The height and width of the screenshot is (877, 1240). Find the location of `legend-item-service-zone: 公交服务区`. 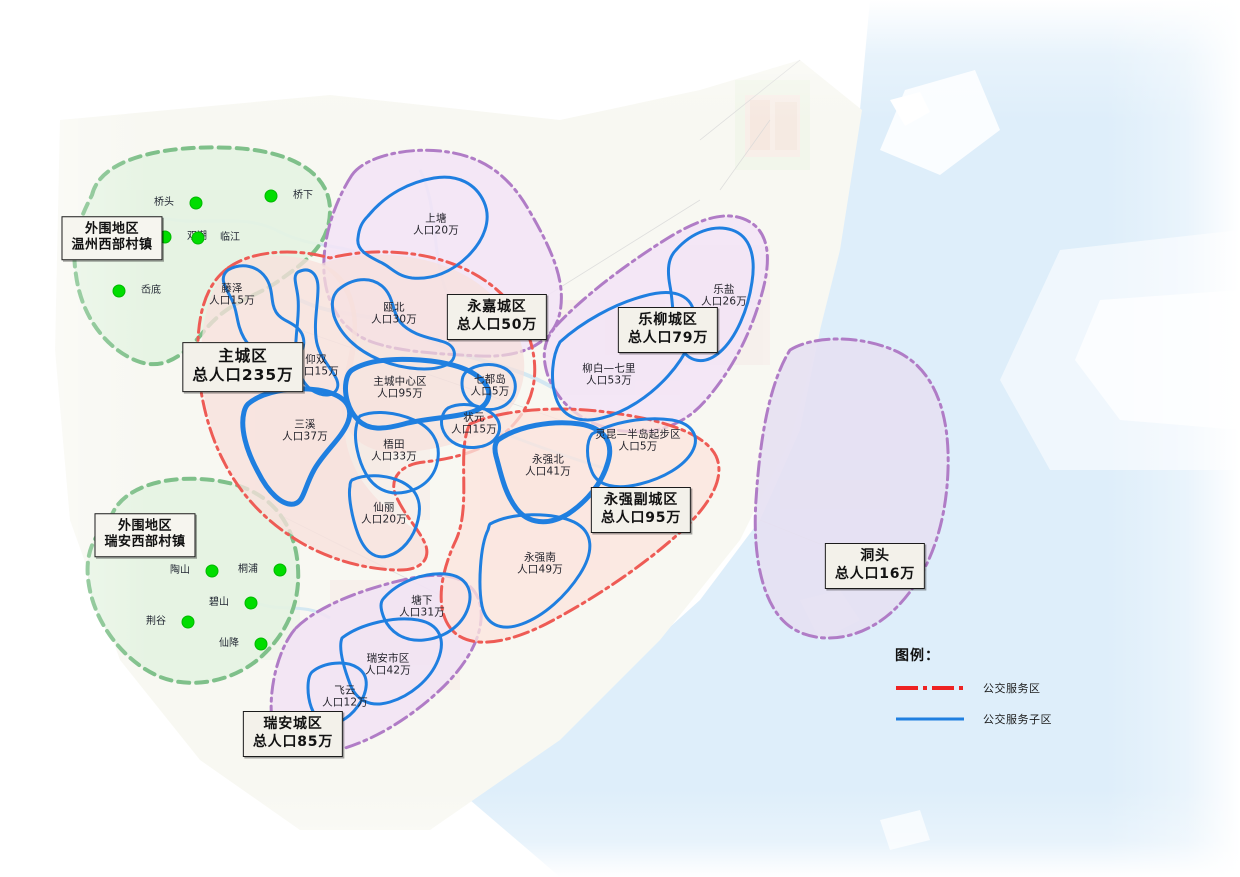

legend-item-service-zone: 公交服务区 is located at coordinates (973, 688).